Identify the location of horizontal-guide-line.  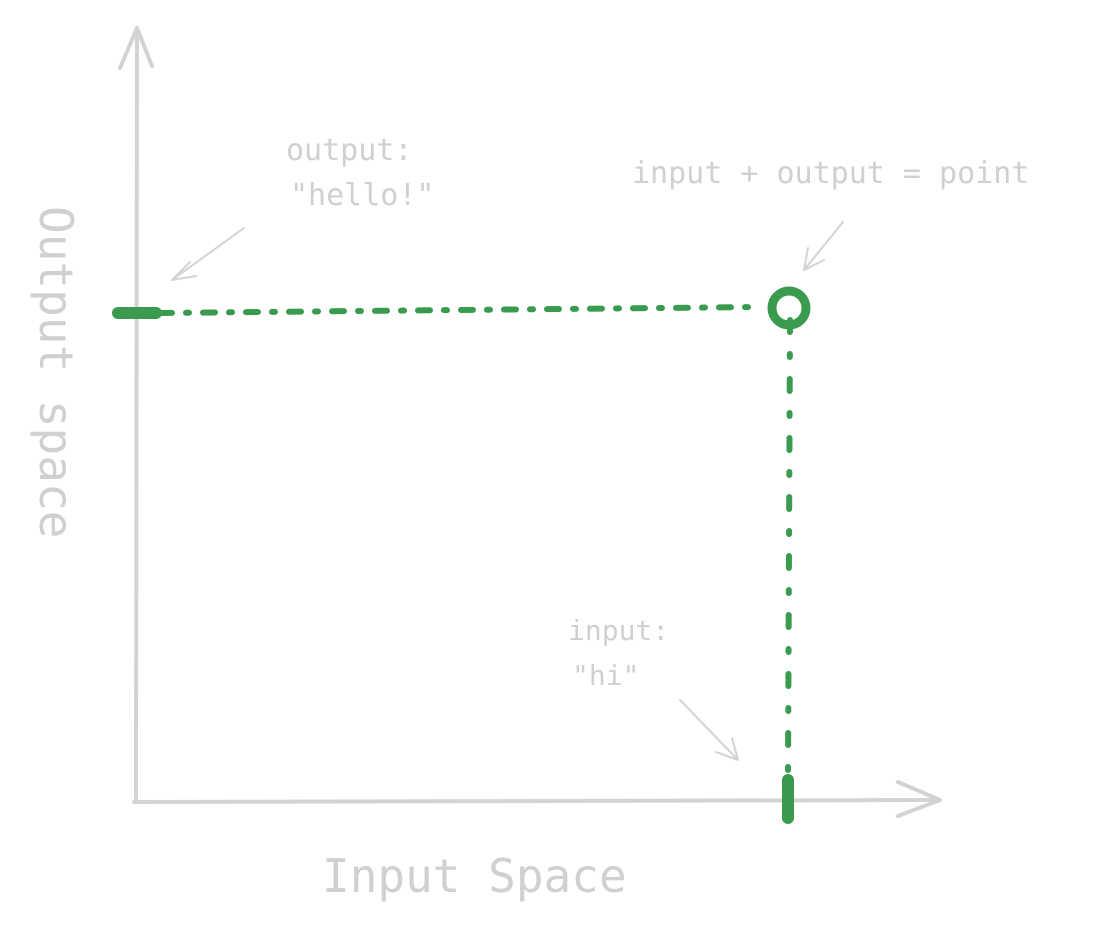
(460, 310).